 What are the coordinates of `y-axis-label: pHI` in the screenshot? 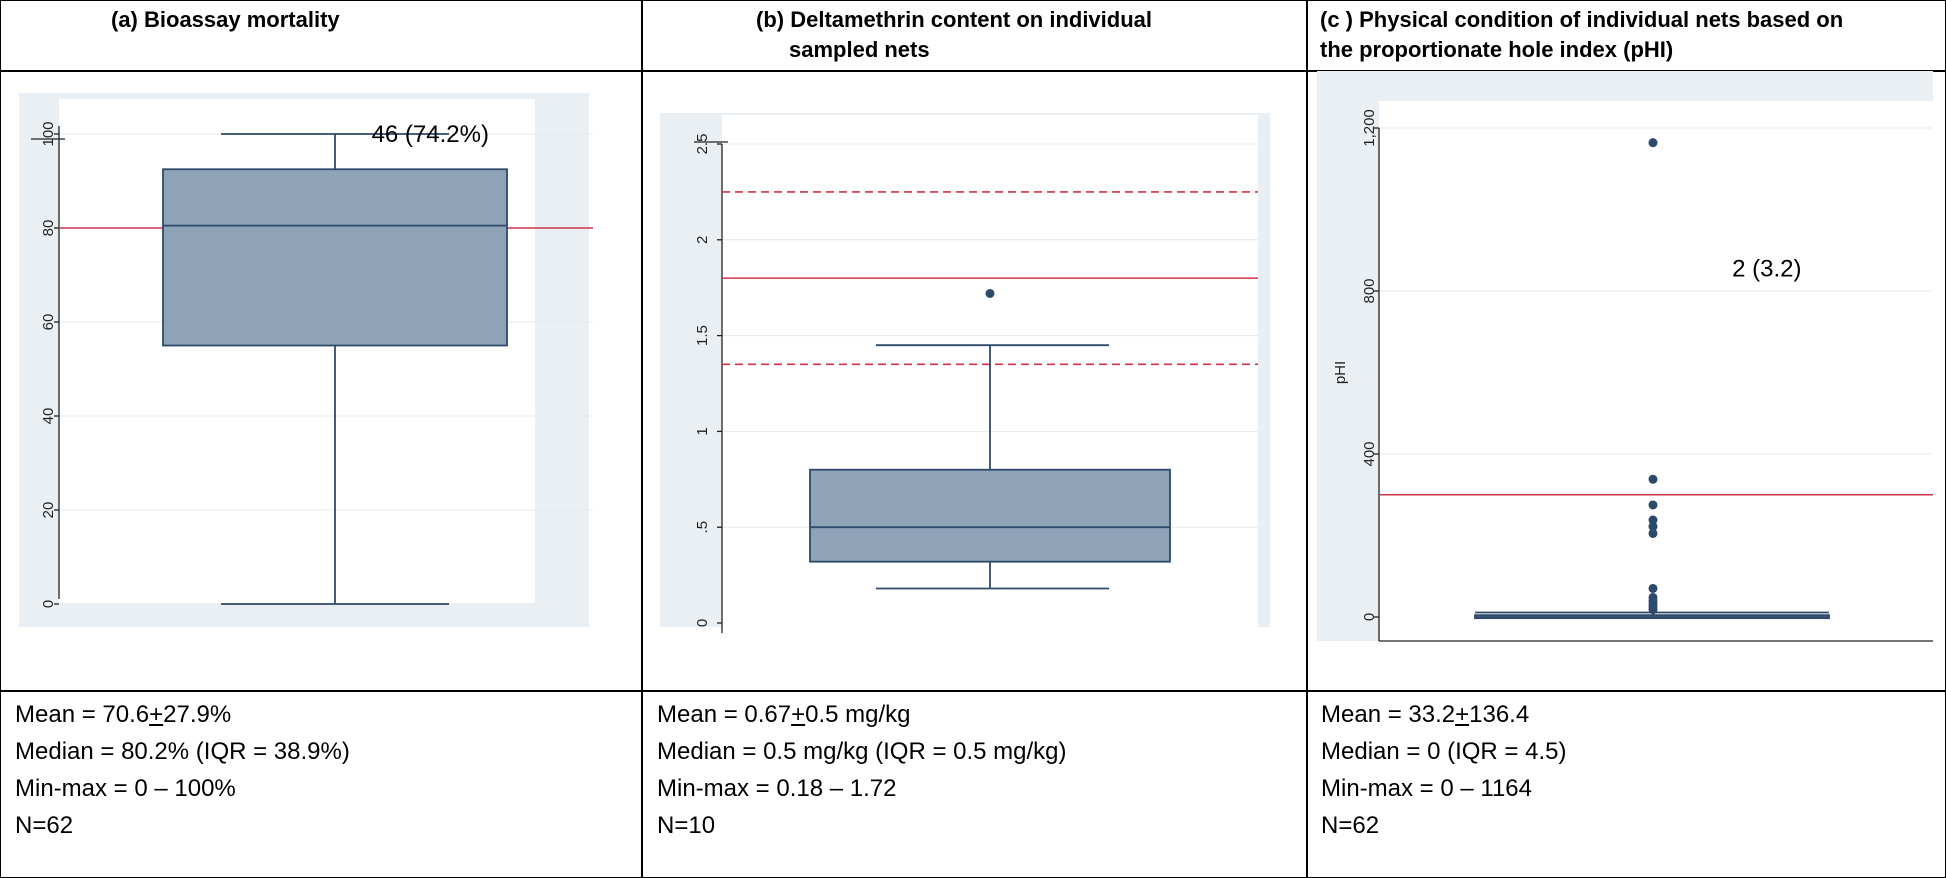 It's located at (1340, 372).